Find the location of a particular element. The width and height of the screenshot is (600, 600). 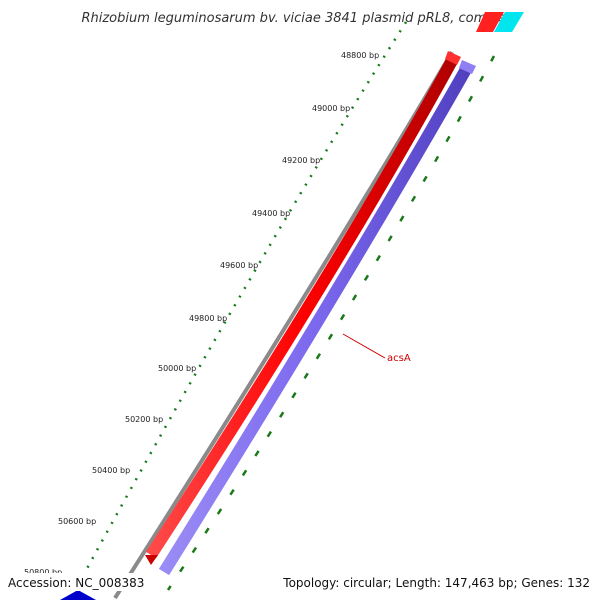

tick-label: 49200 bp is located at coordinates (301, 160).